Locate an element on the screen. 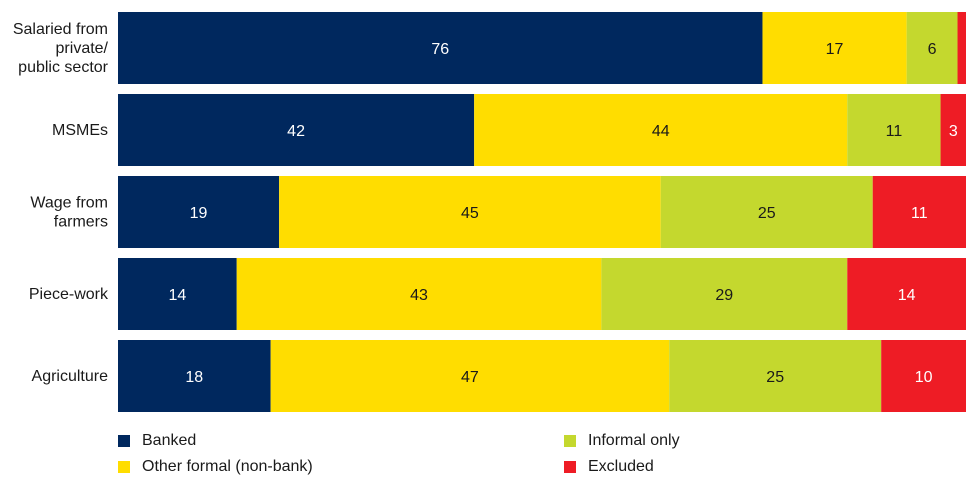 This screenshot has width=966, height=482. legend-label-excluded: Excluded is located at coordinates (621, 466).